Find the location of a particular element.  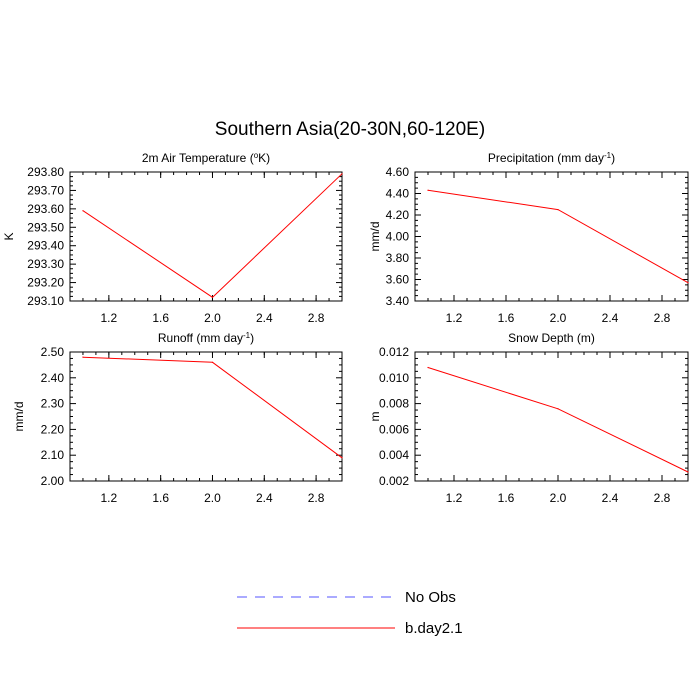

y-tick-label: 3.40 is located at coordinates (398, 301).